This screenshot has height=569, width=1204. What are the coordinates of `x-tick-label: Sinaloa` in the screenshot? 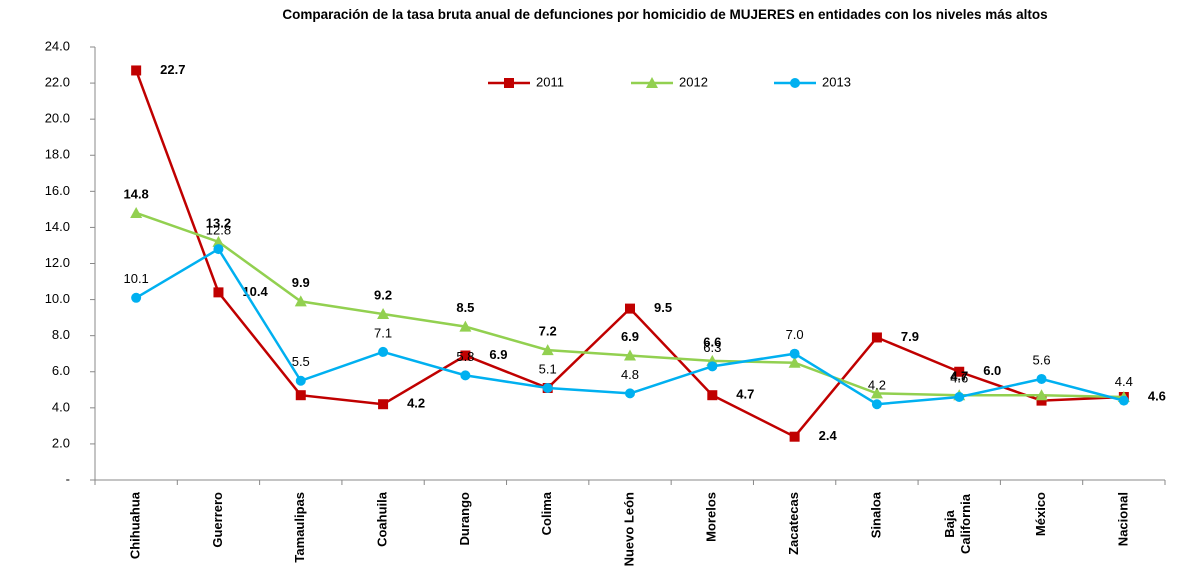 It's located at (875, 514).